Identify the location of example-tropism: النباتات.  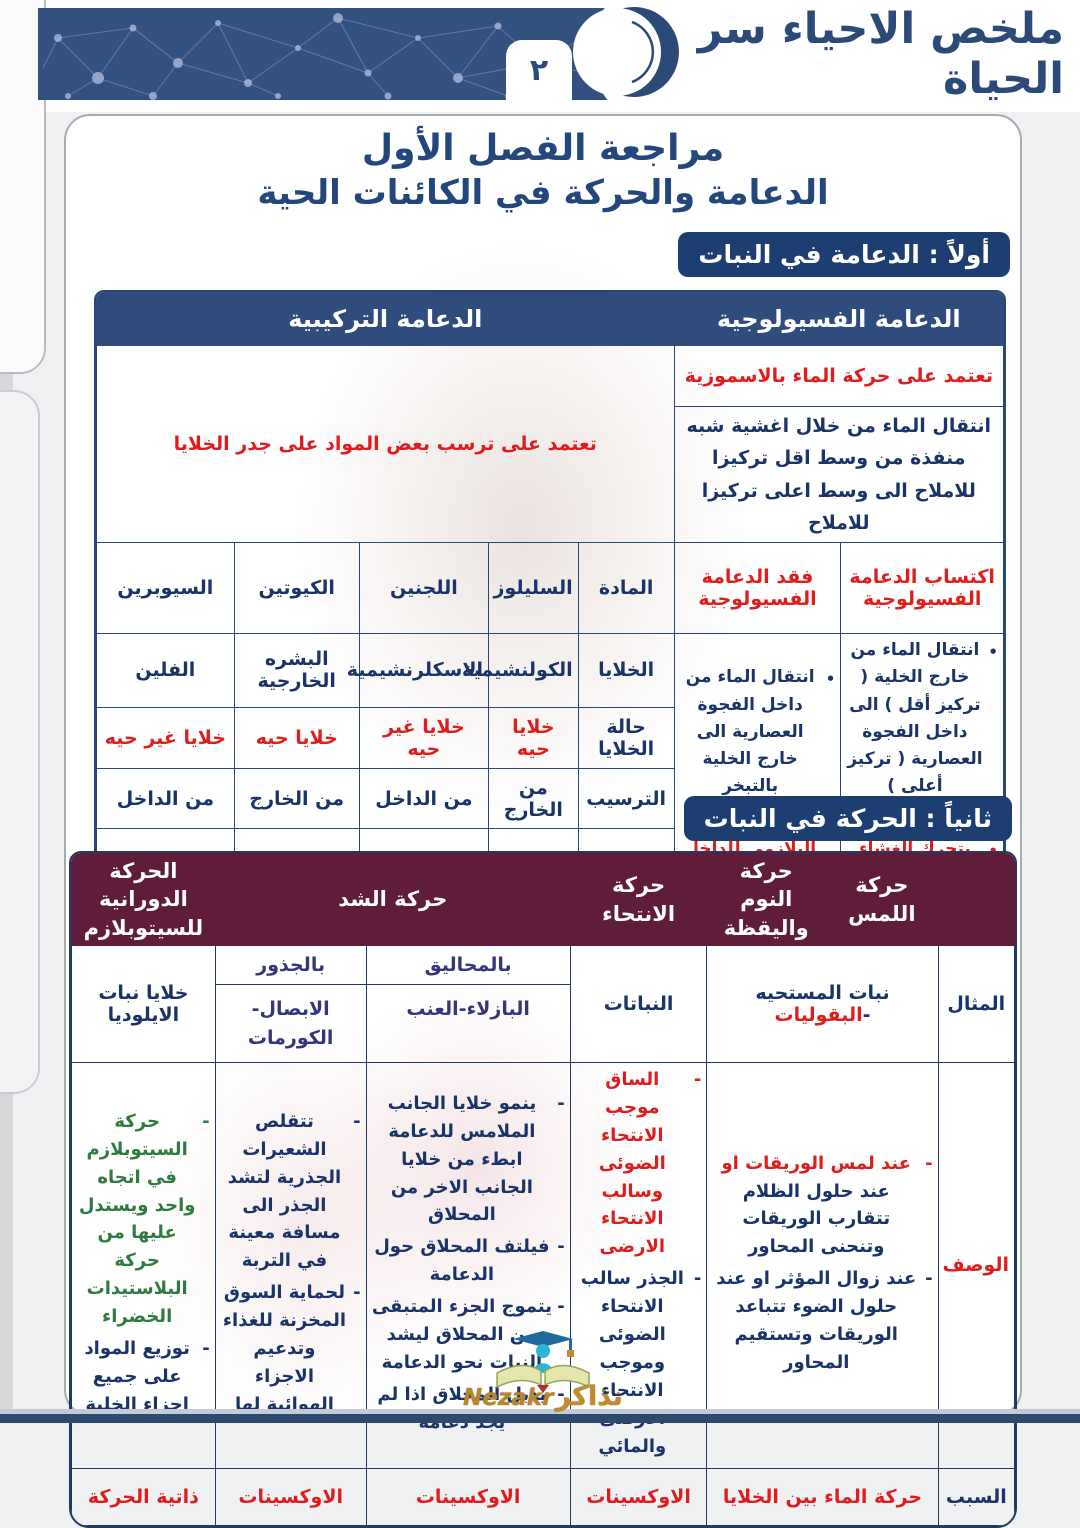
(638, 1004).